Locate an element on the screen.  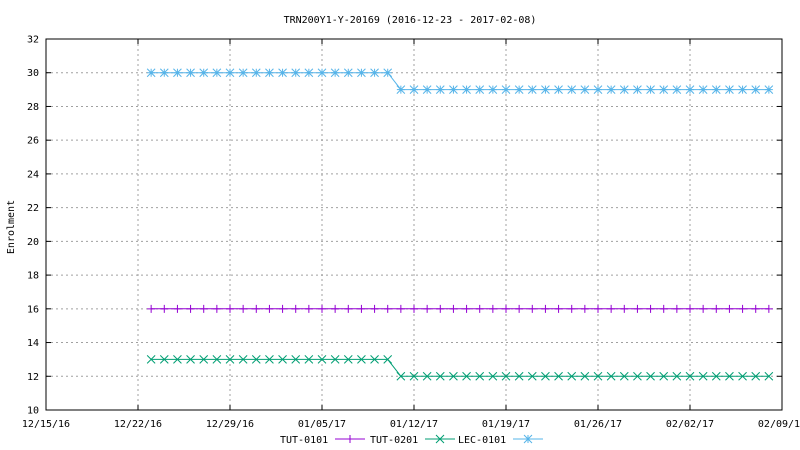
x-tick-label: 01/05/17 is located at coordinates (322, 424).